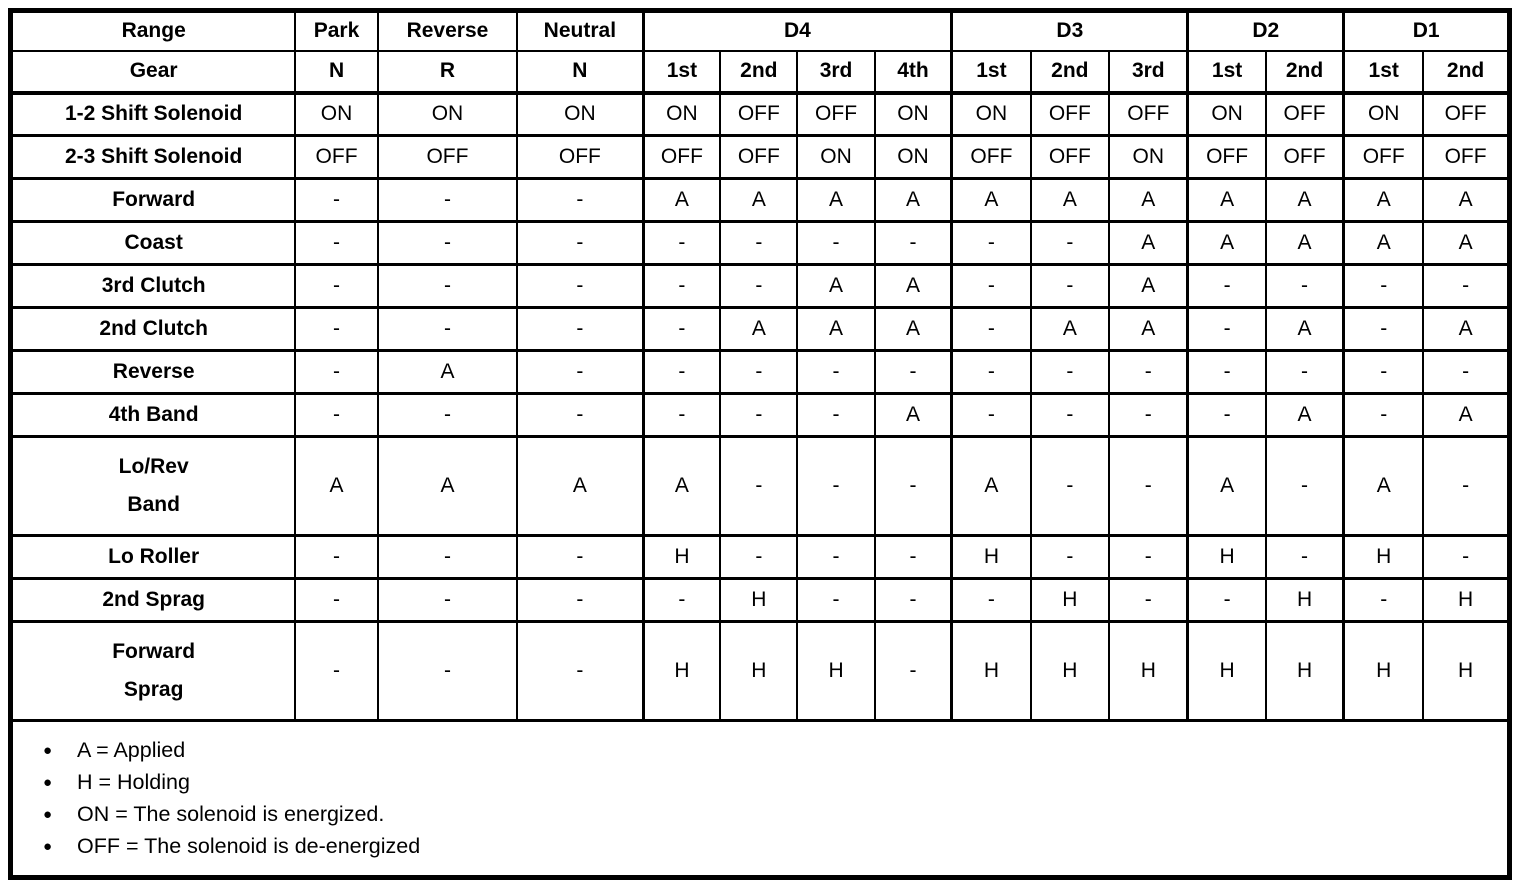  Describe the element at coordinates (133, 782) in the screenshot. I see `legend-text: H = Holding` at that location.